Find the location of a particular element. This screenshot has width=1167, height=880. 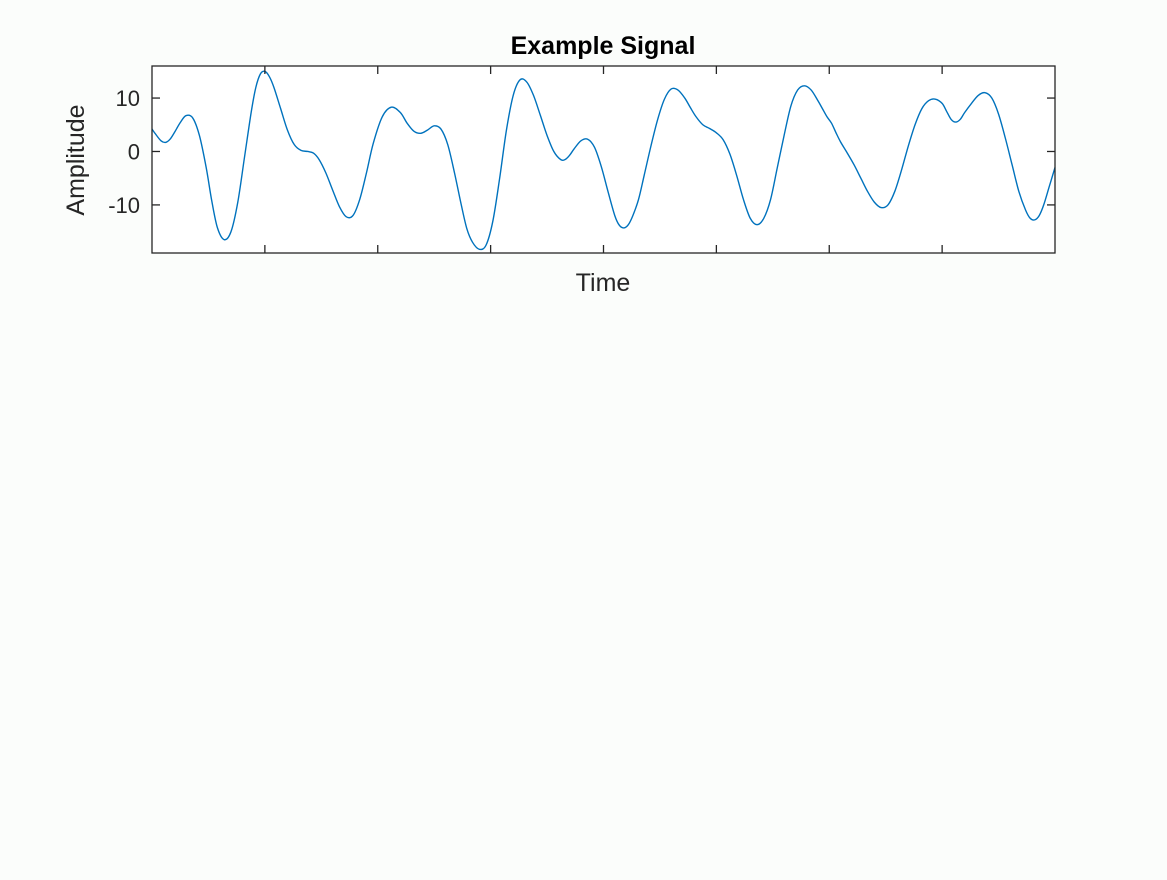

y-tick-label: 0 is located at coordinates (134, 151).